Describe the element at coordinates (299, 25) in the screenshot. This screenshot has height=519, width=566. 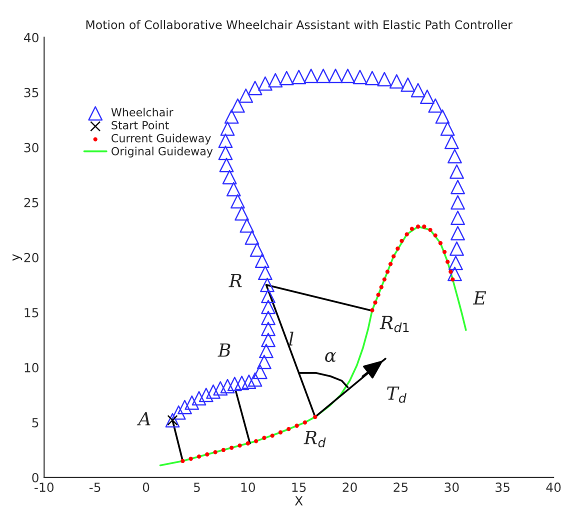
I see `chart-title: Motion of Collaborative Wheelchair Assistant with Elastic Path Controller` at that location.